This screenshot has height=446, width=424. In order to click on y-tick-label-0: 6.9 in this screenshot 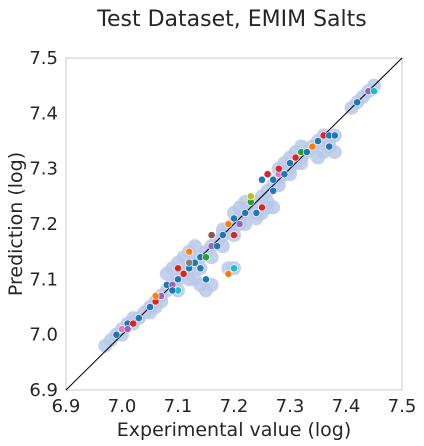, I will do `click(43, 390)`.